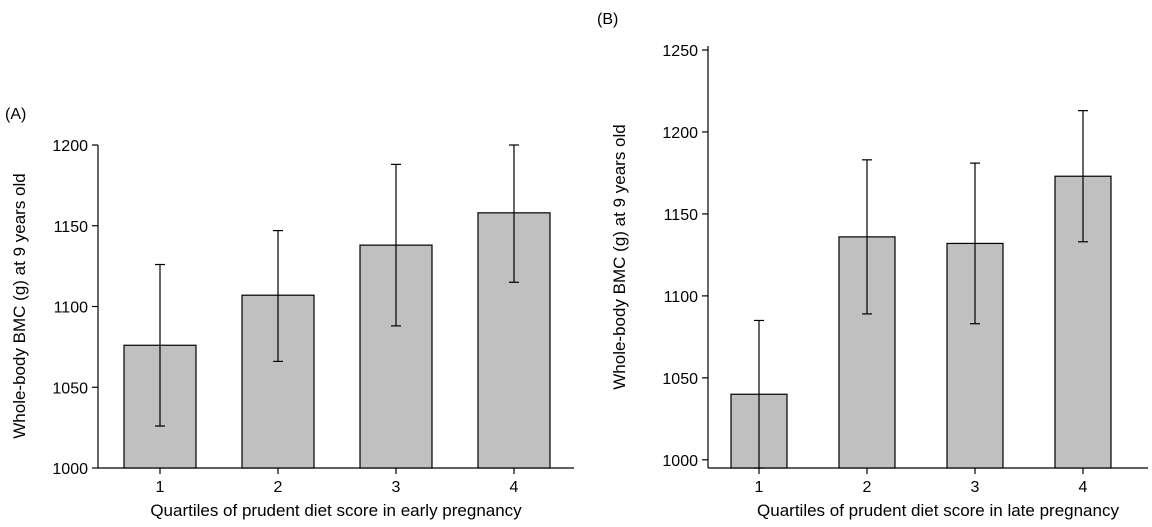  What do you see at coordinates (607, 19) in the screenshot?
I see `panel-label: (B)` at bounding box center [607, 19].